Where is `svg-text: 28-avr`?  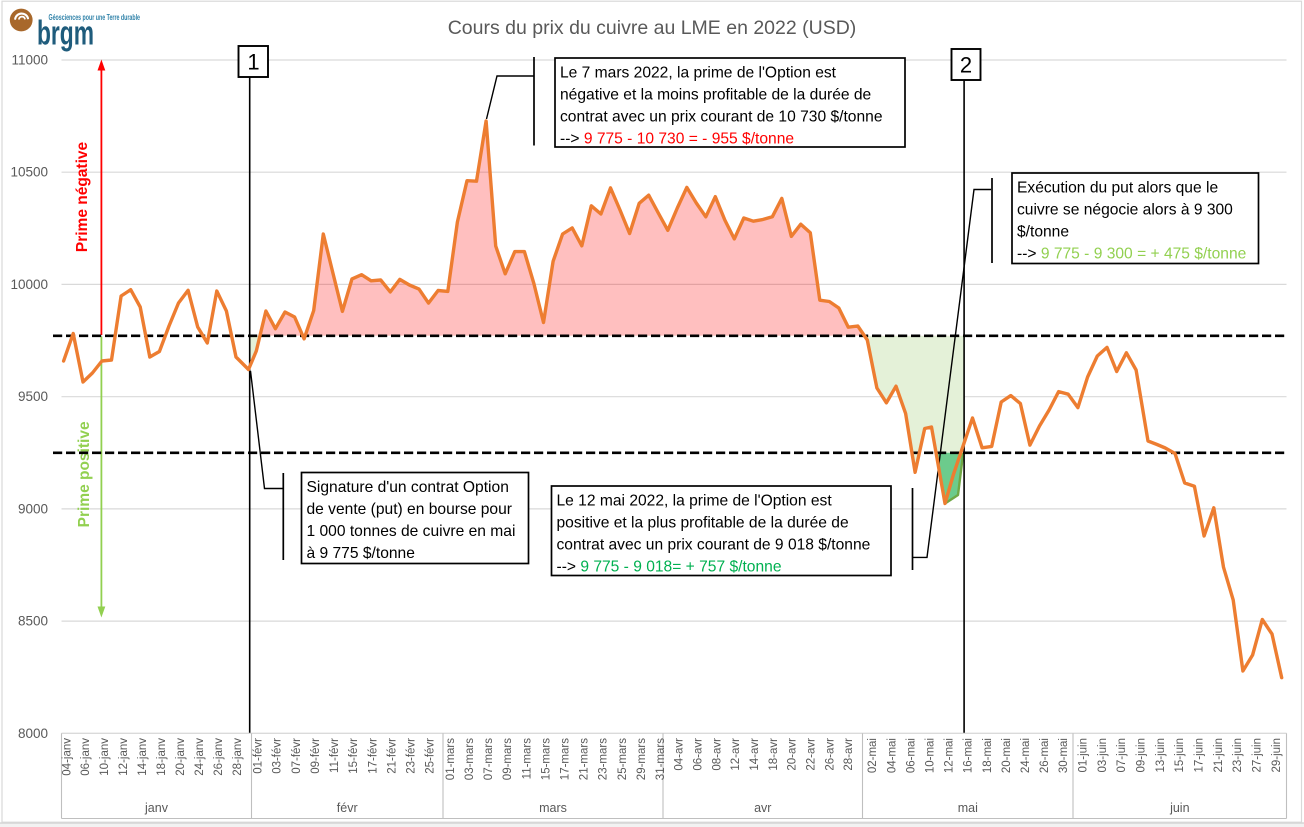
svg-text: 28-avr is located at coordinates (849, 754).